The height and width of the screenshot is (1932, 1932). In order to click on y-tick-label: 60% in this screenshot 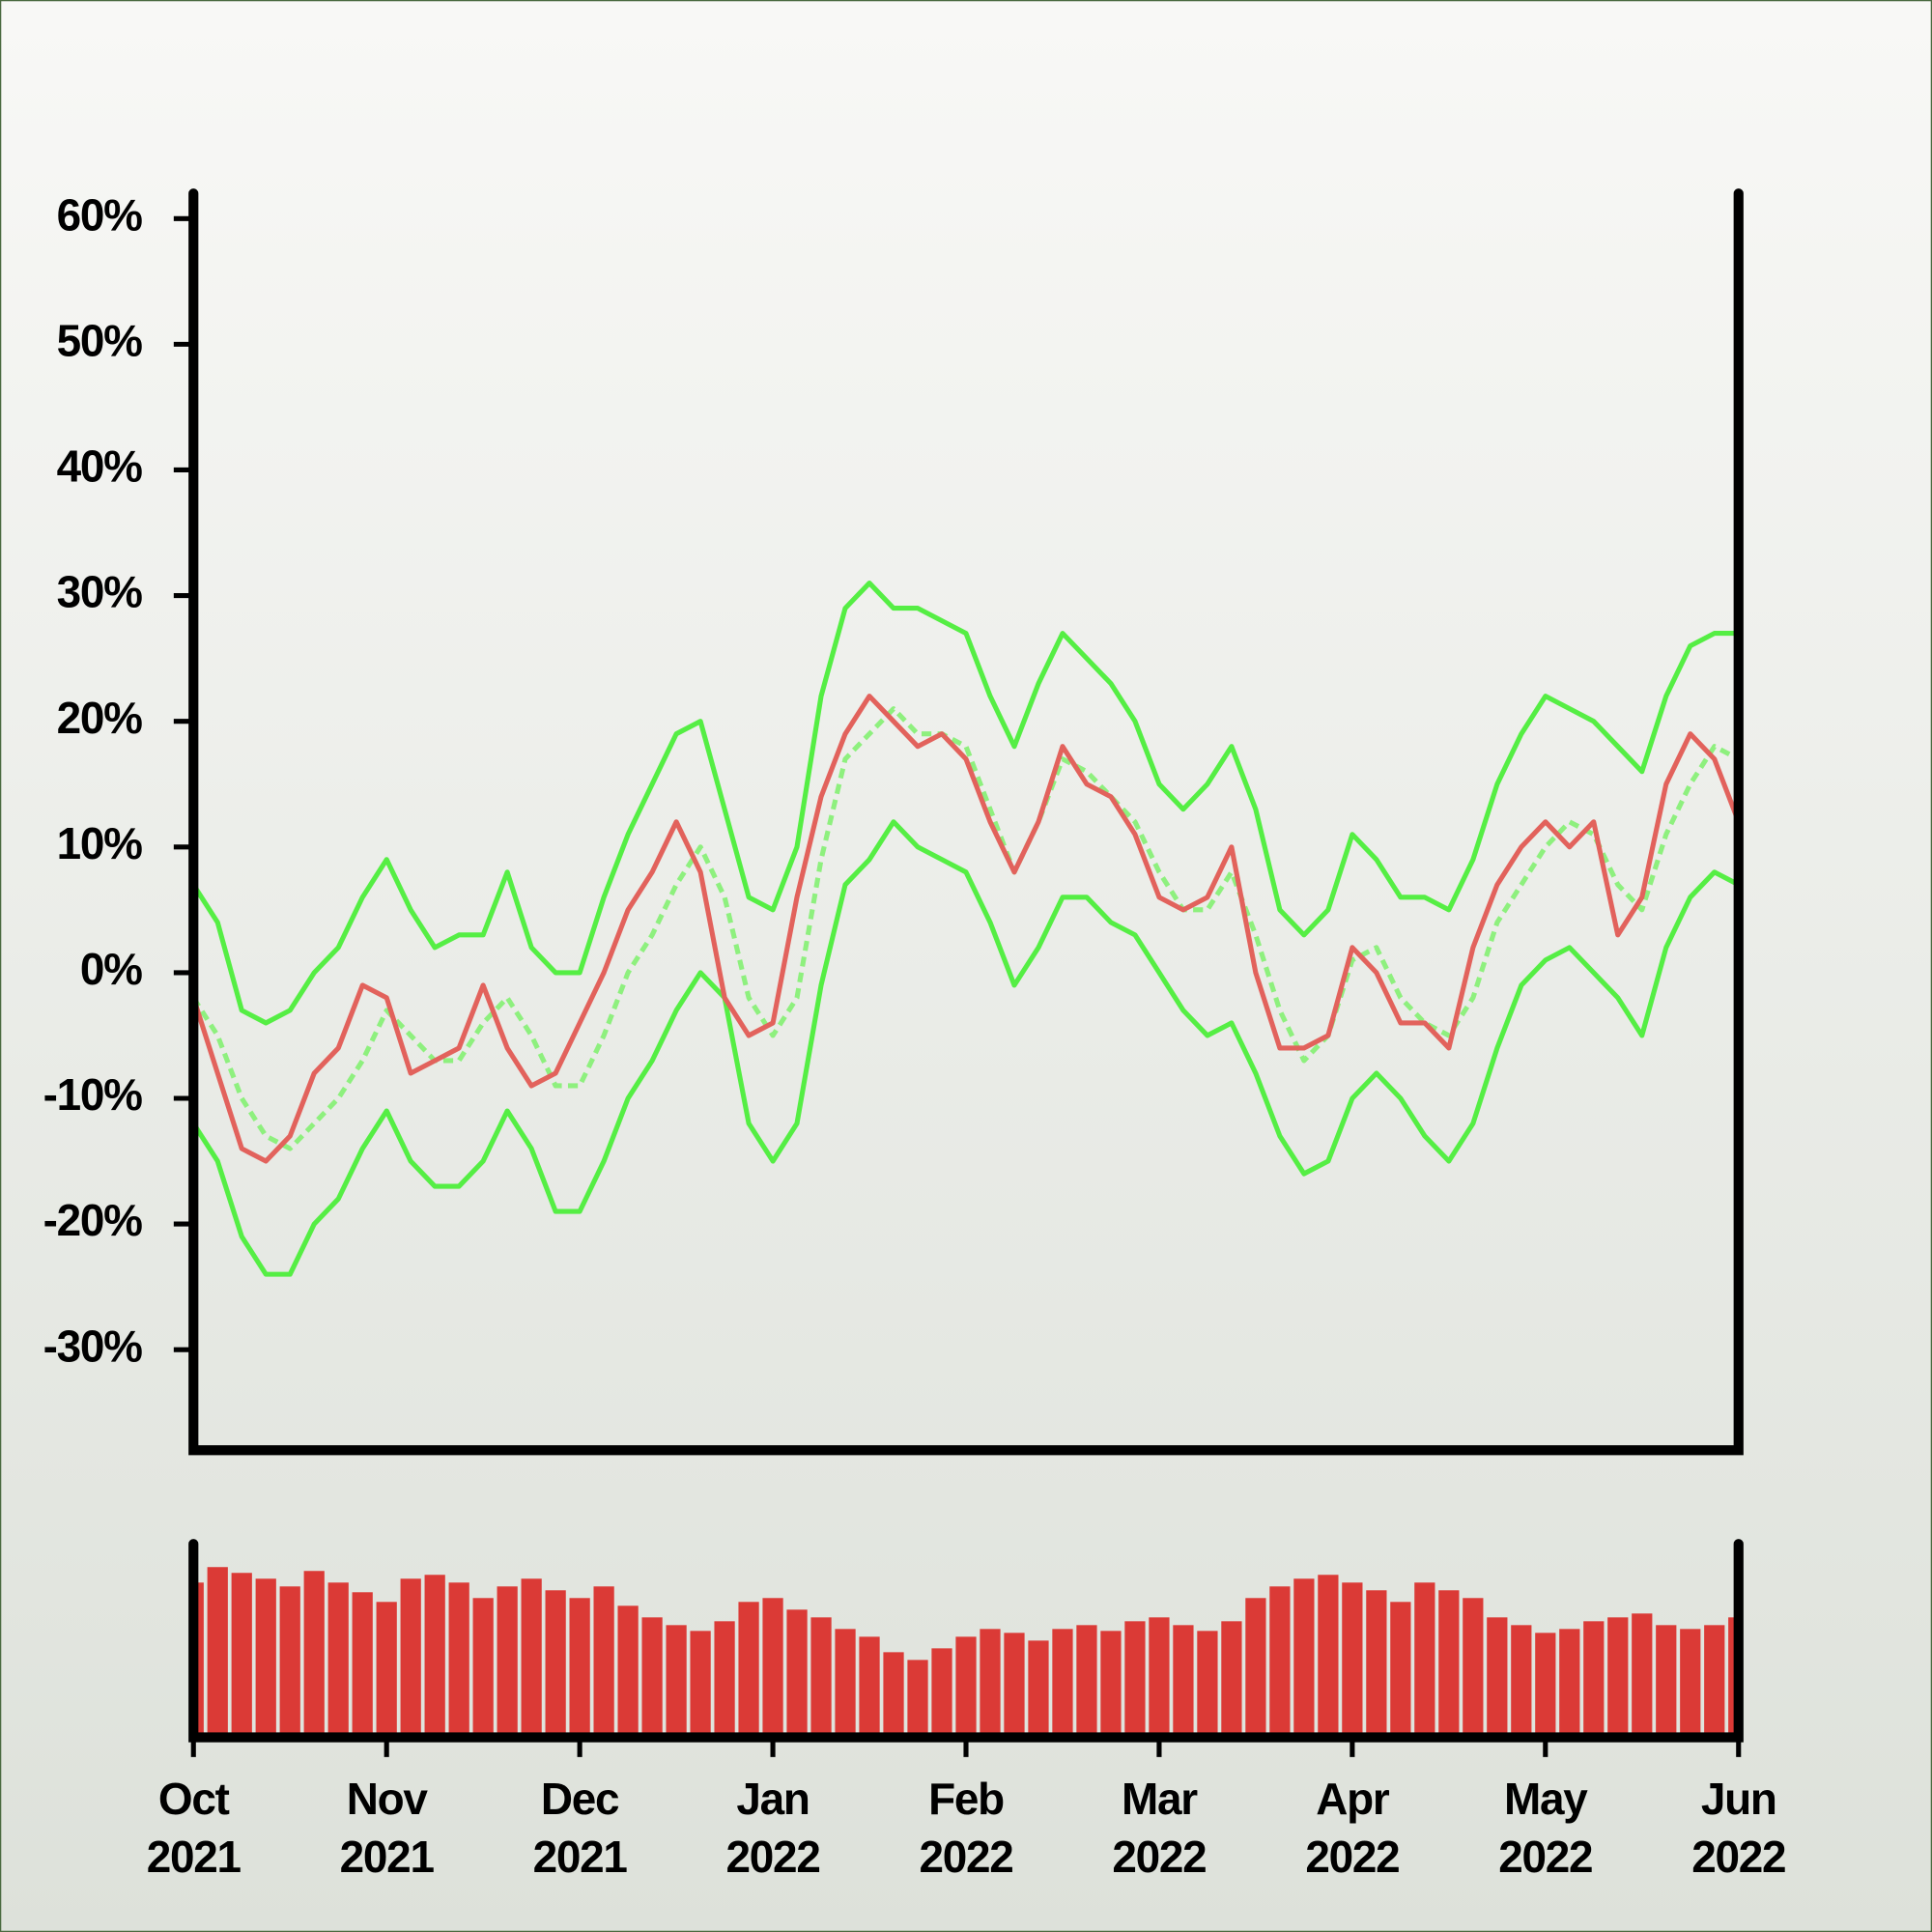, I will do `click(100, 214)`.